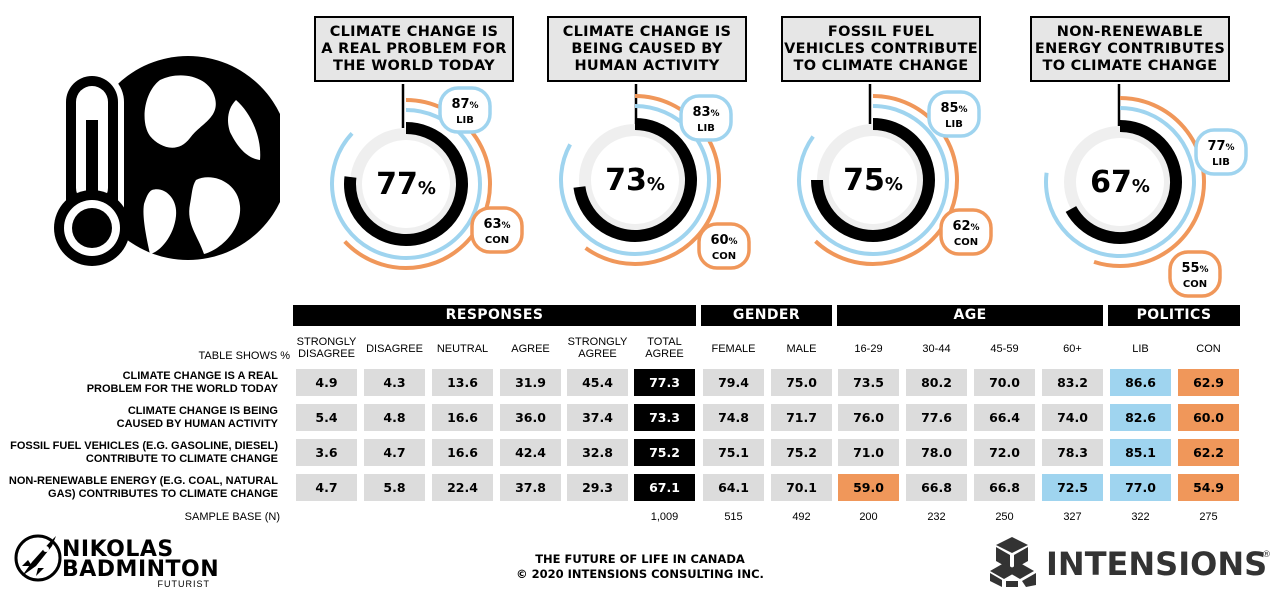  I want to click on column-header: STRONGLY DISAGREE, so click(326, 348).